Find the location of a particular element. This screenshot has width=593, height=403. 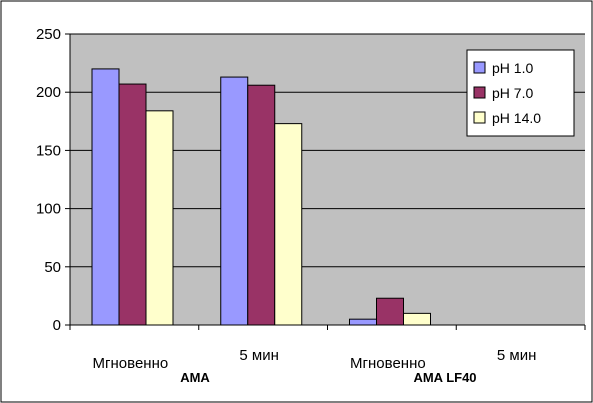

legend-label: pH 1.0 is located at coordinates (512, 68).